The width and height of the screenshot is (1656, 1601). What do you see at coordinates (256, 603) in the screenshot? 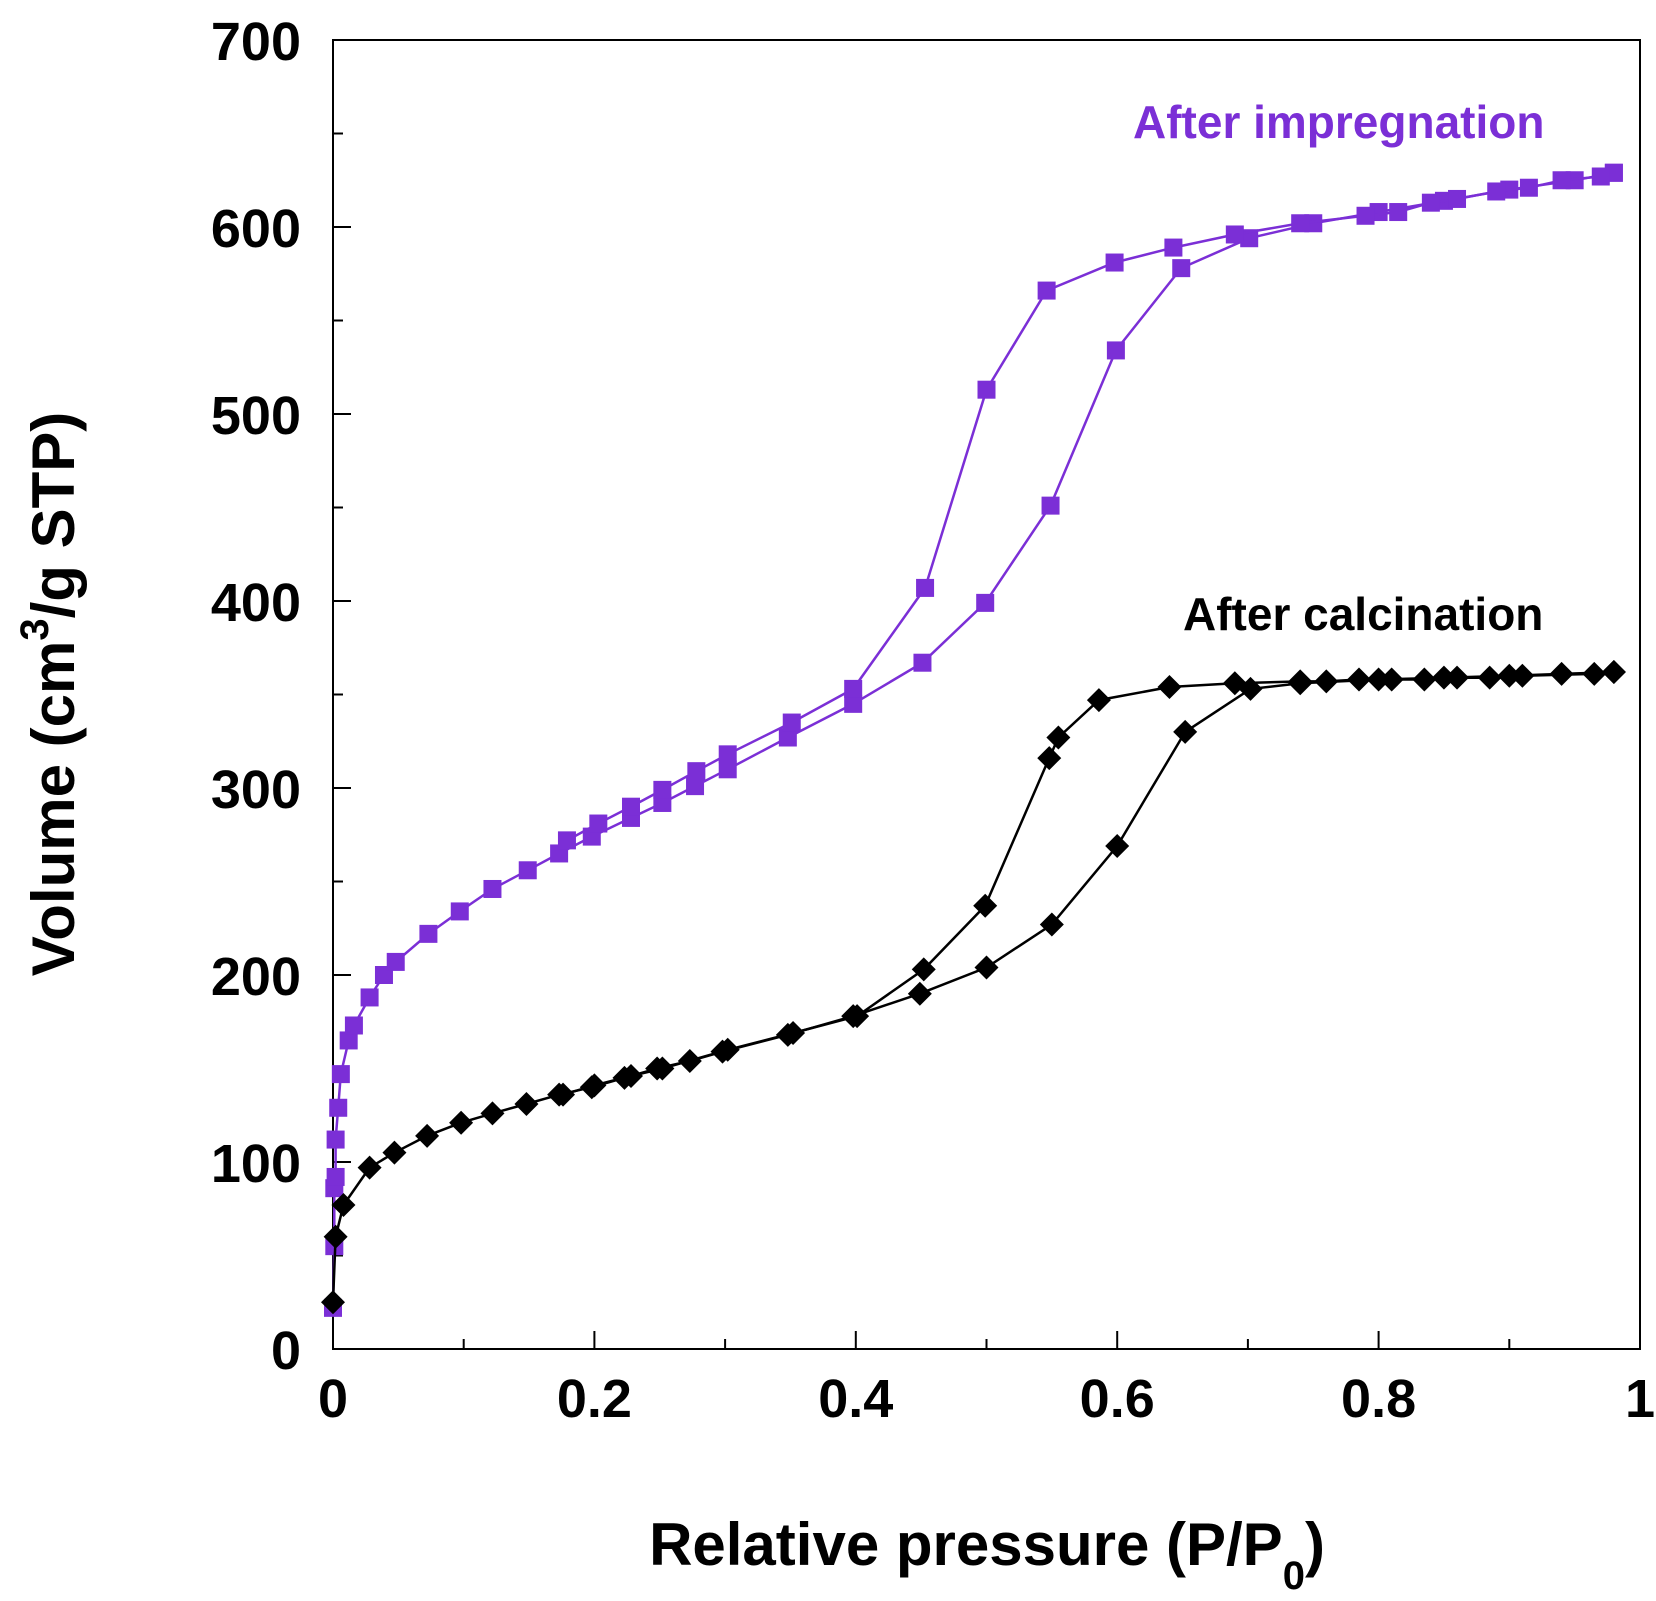
I see `y-tick-label: 400` at bounding box center [256, 603].